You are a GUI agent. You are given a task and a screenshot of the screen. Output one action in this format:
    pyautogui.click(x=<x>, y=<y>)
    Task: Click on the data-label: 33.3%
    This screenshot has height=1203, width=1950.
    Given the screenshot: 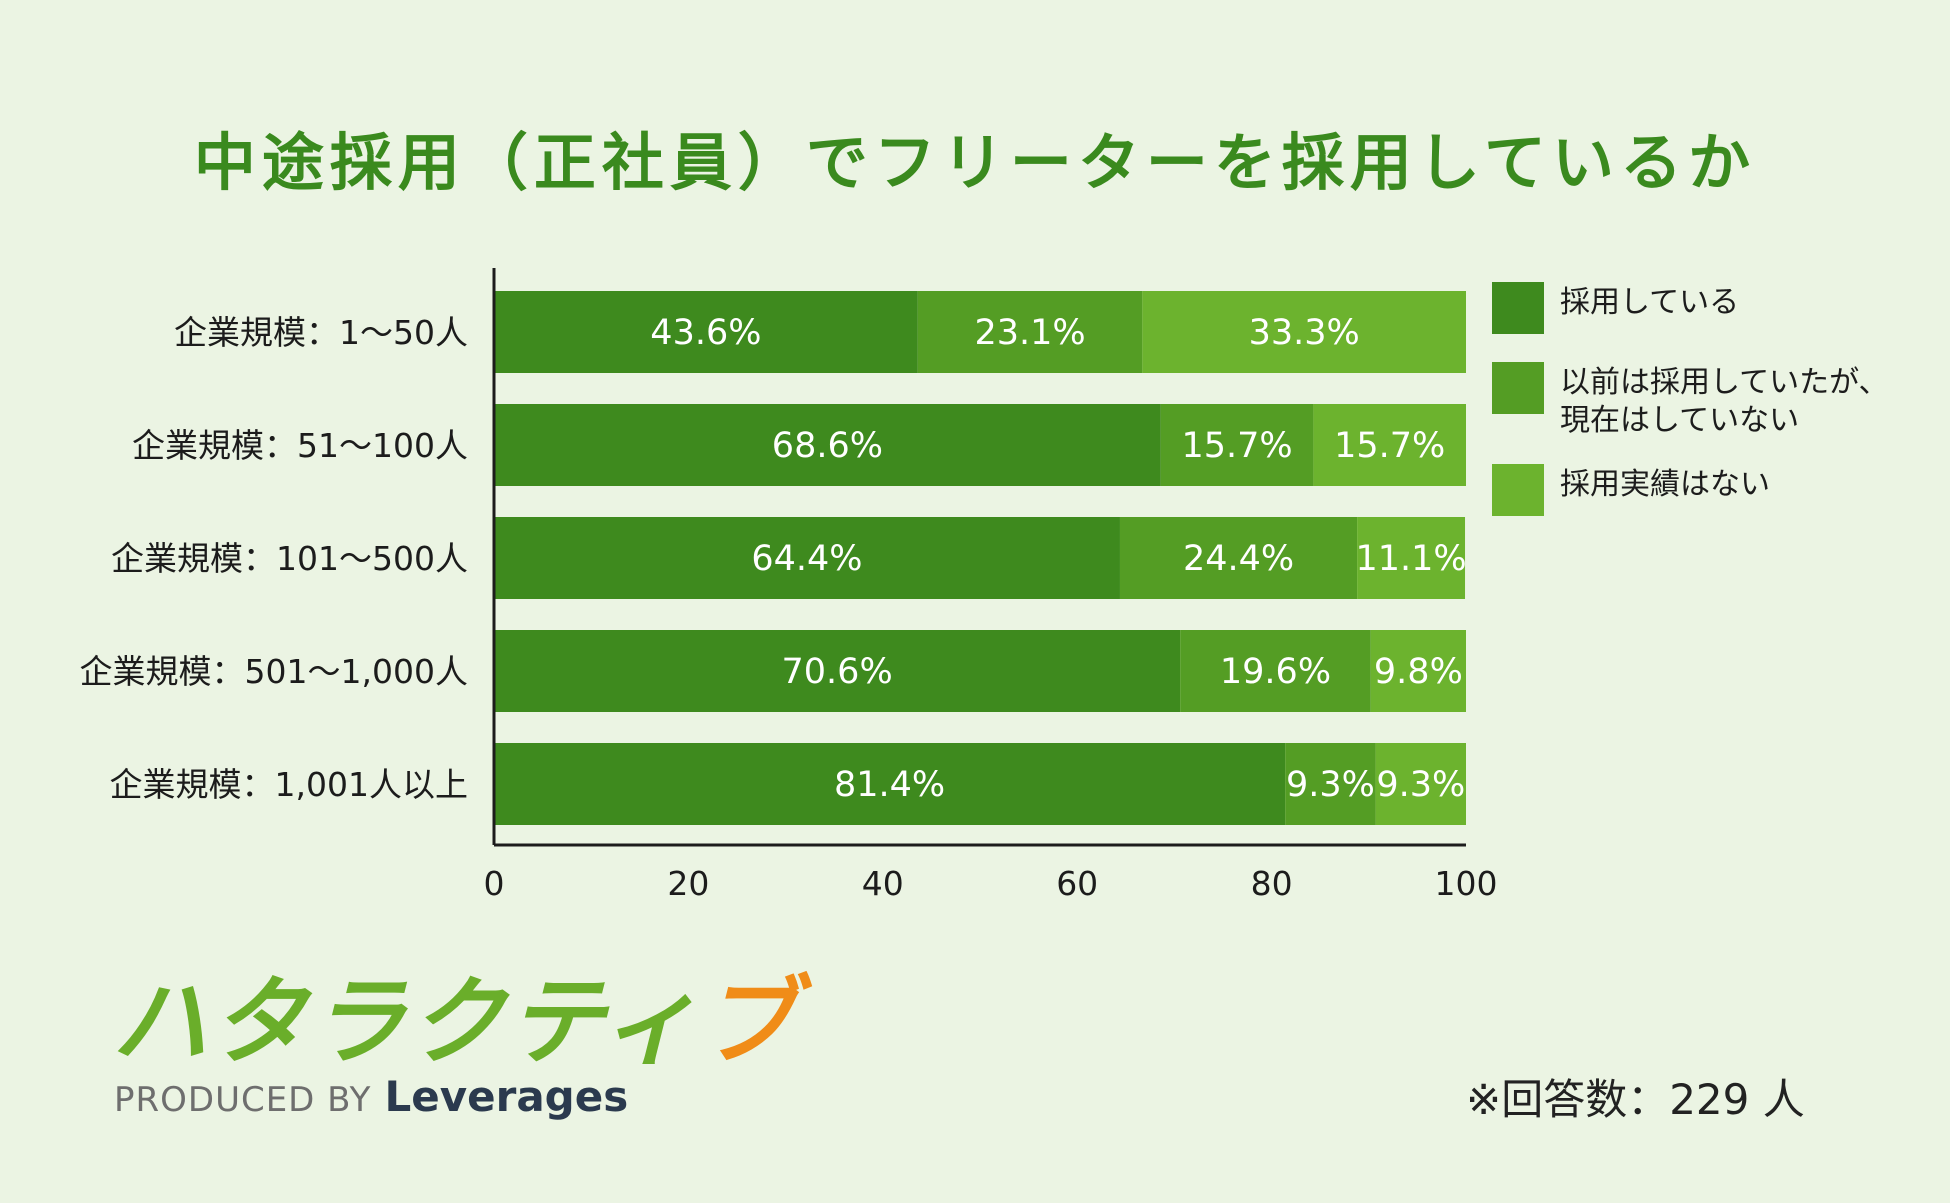 What is the action you would take?
    pyautogui.click(x=1304, y=333)
    